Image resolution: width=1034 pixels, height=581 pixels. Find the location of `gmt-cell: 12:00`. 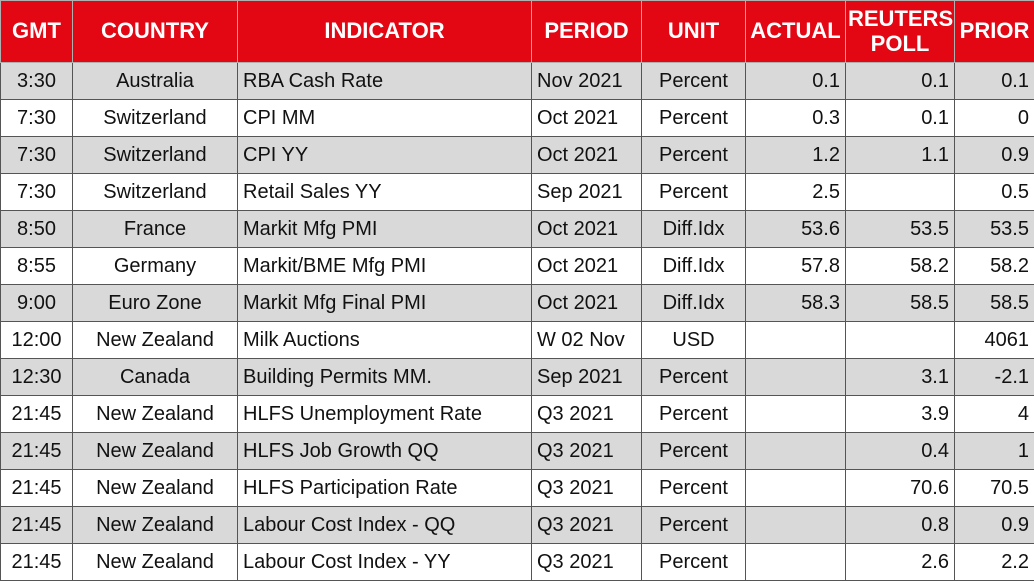

gmt-cell: 12:00 is located at coordinates (37, 340).